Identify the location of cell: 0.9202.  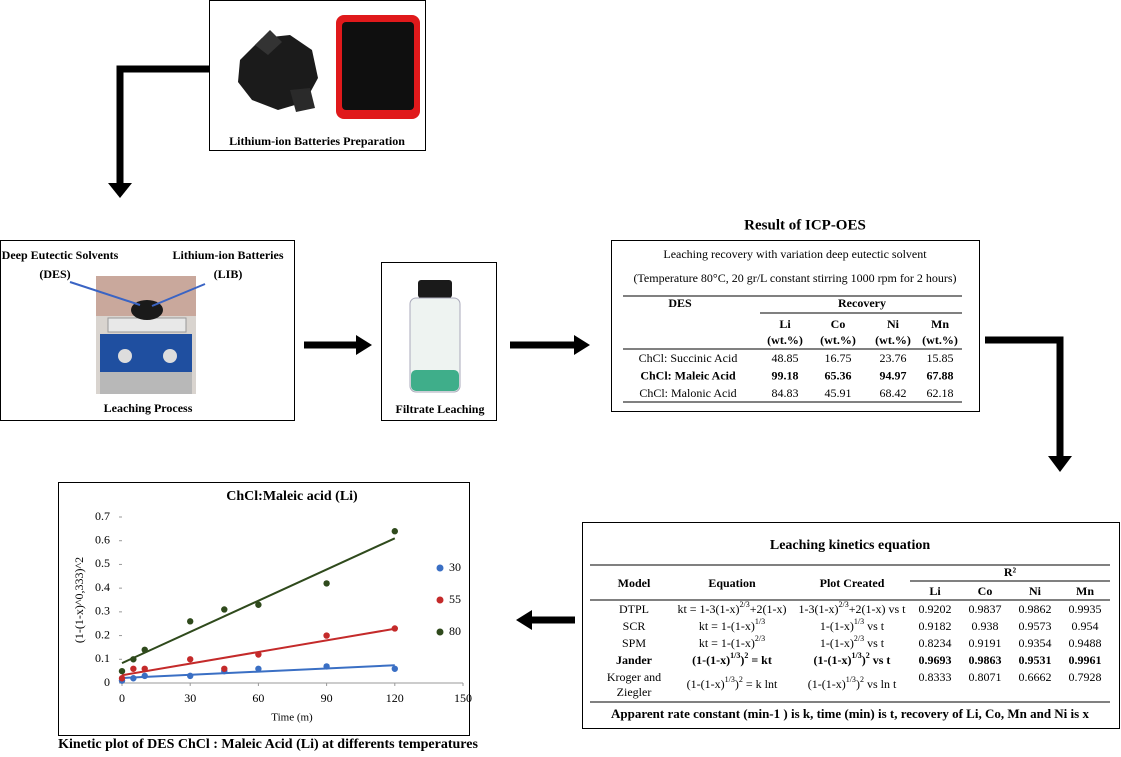
(935, 609).